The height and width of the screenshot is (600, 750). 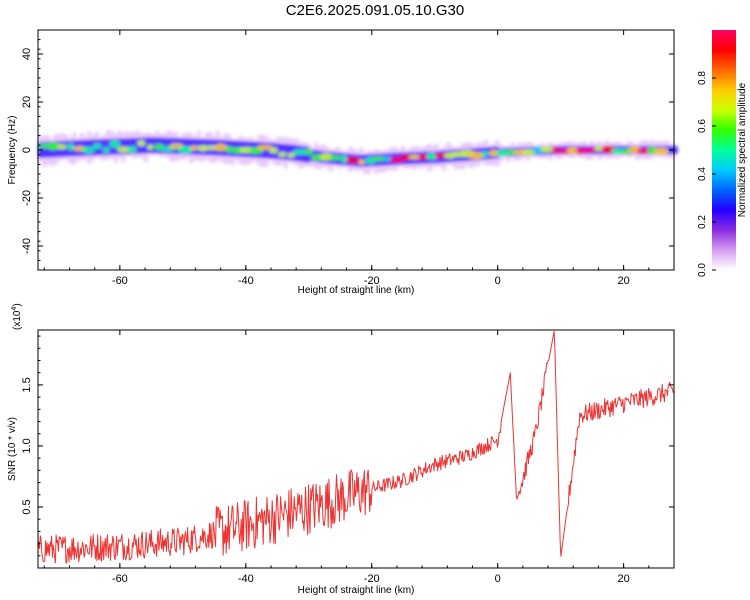 What do you see at coordinates (27, 150) in the screenshot?
I see `spectrogram-y-tick-label: 0` at bounding box center [27, 150].